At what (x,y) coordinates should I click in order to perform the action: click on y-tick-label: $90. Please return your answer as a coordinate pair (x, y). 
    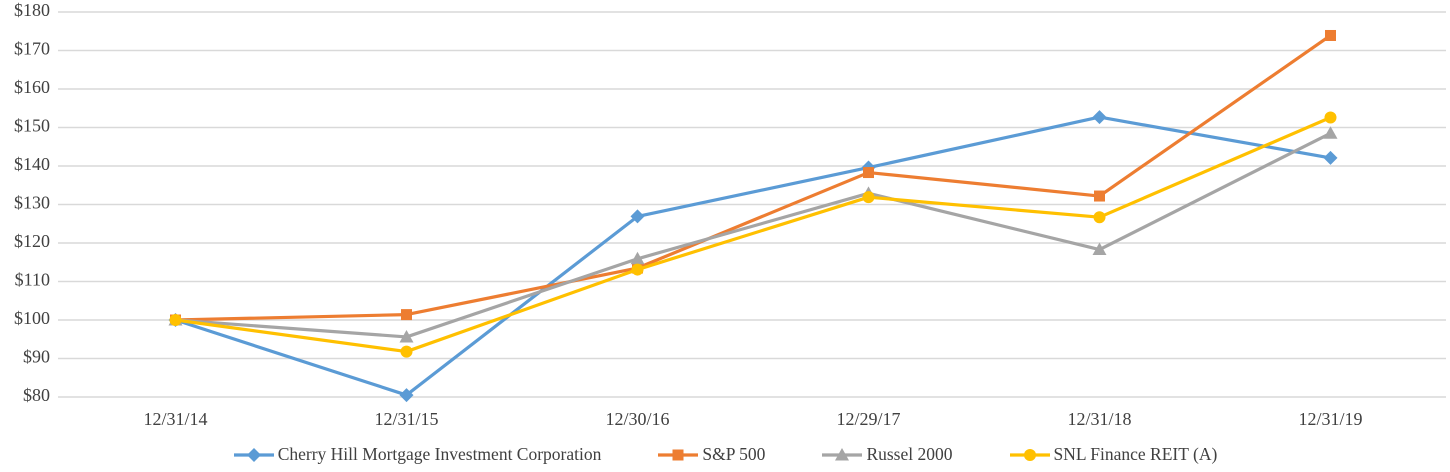
    Looking at the image, I should click on (36, 357).